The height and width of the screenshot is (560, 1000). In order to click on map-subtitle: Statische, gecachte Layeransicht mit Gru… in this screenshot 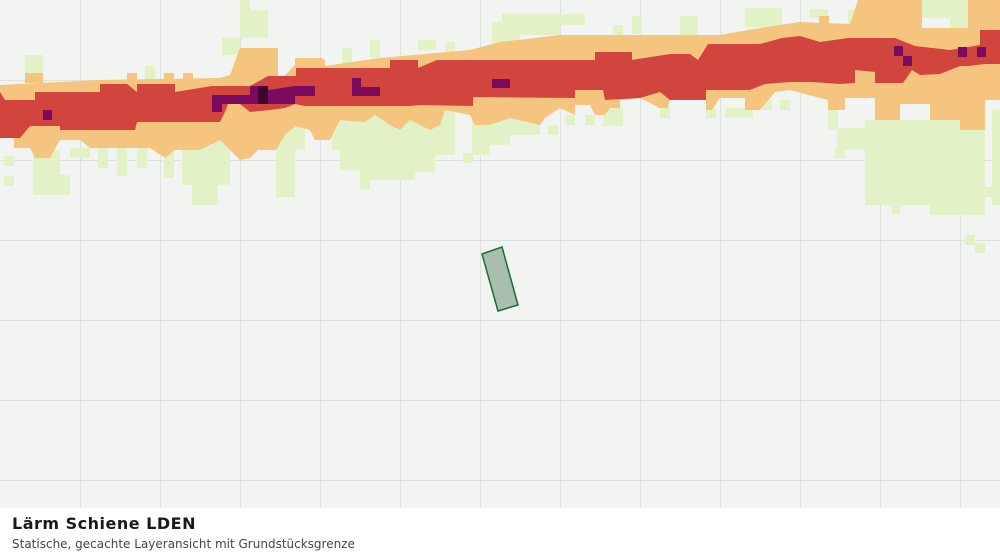, I will do `click(183, 544)`.